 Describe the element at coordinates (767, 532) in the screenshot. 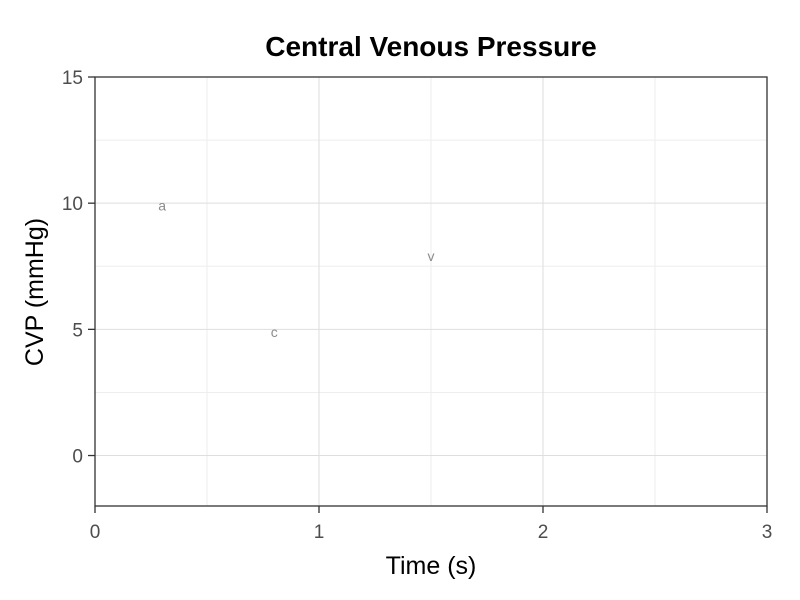

I see `x-tick-label: 3` at that location.